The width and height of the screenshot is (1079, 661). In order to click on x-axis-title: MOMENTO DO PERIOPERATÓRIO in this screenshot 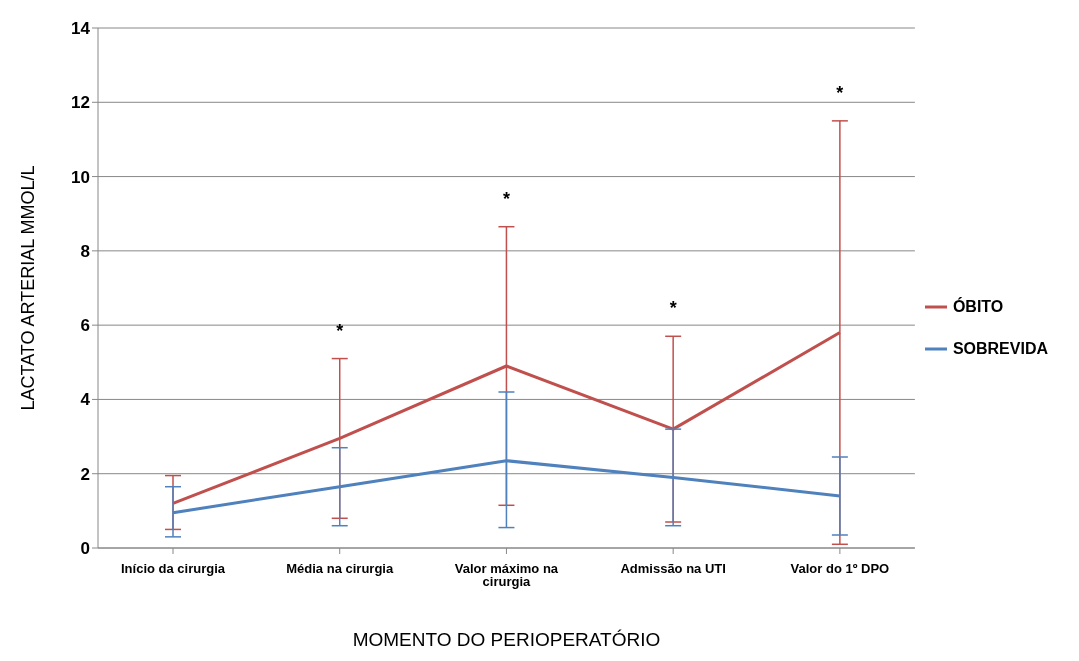, I will do `click(506, 640)`.